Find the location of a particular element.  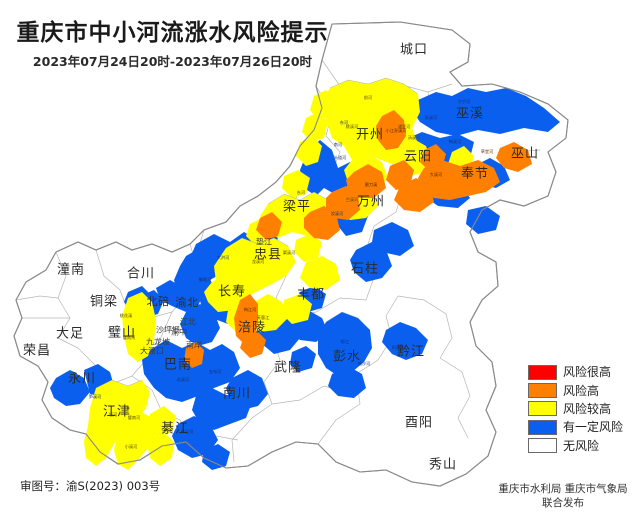

river-label: 苎溪河 is located at coordinates (352, 199).